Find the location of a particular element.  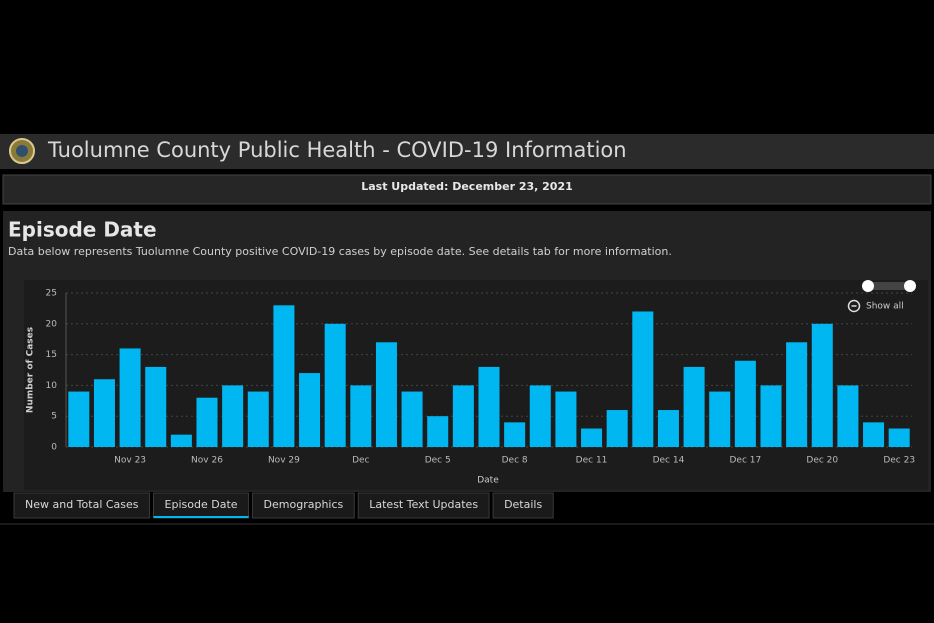

y-axis-title: Number of Cases is located at coordinates (31, 370).